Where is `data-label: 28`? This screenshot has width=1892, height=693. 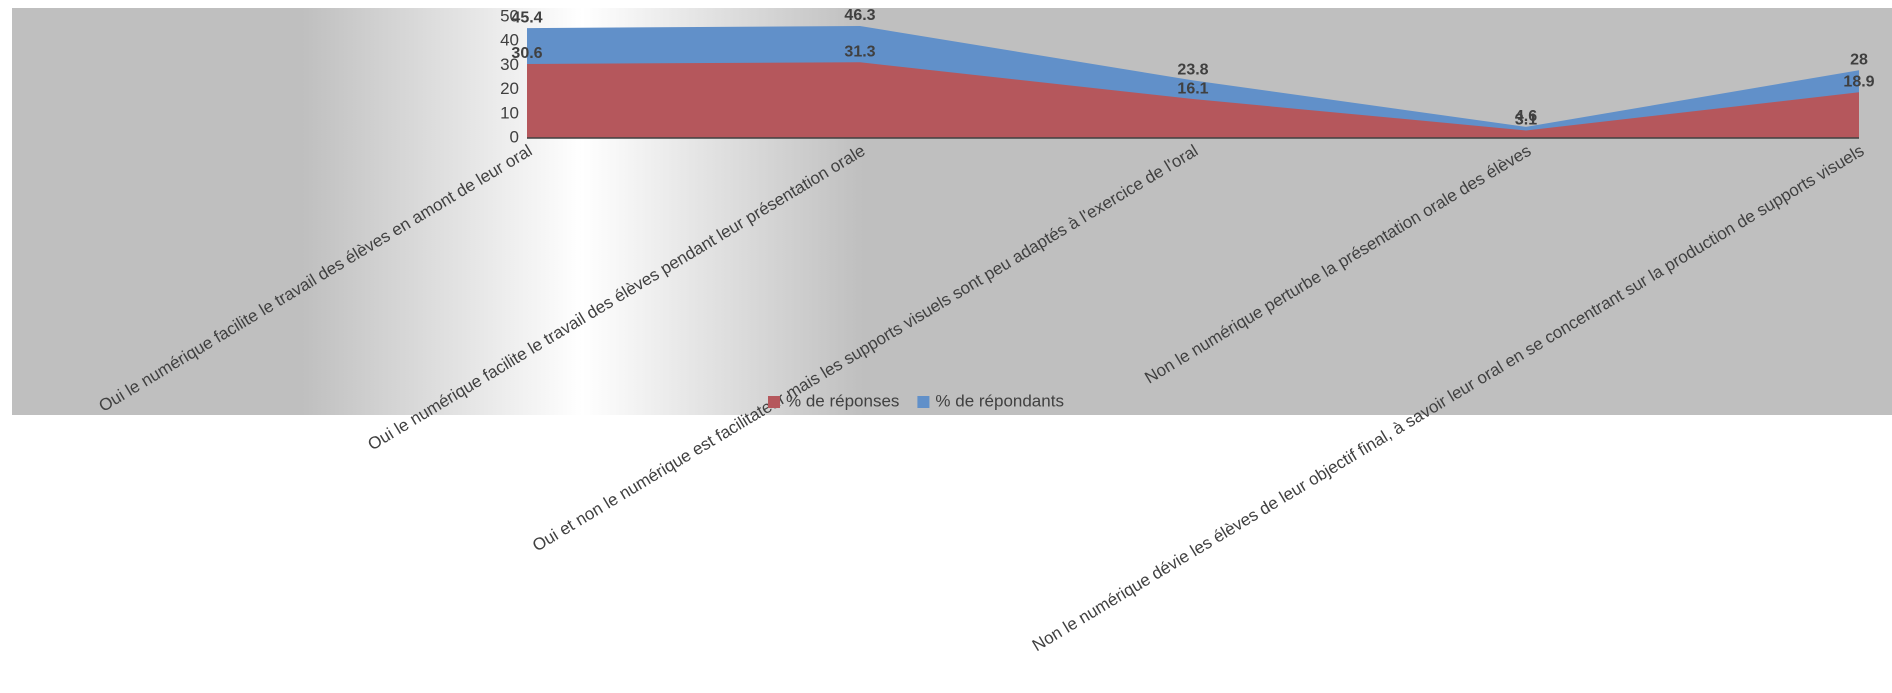
data-label: 28 is located at coordinates (1859, 59).